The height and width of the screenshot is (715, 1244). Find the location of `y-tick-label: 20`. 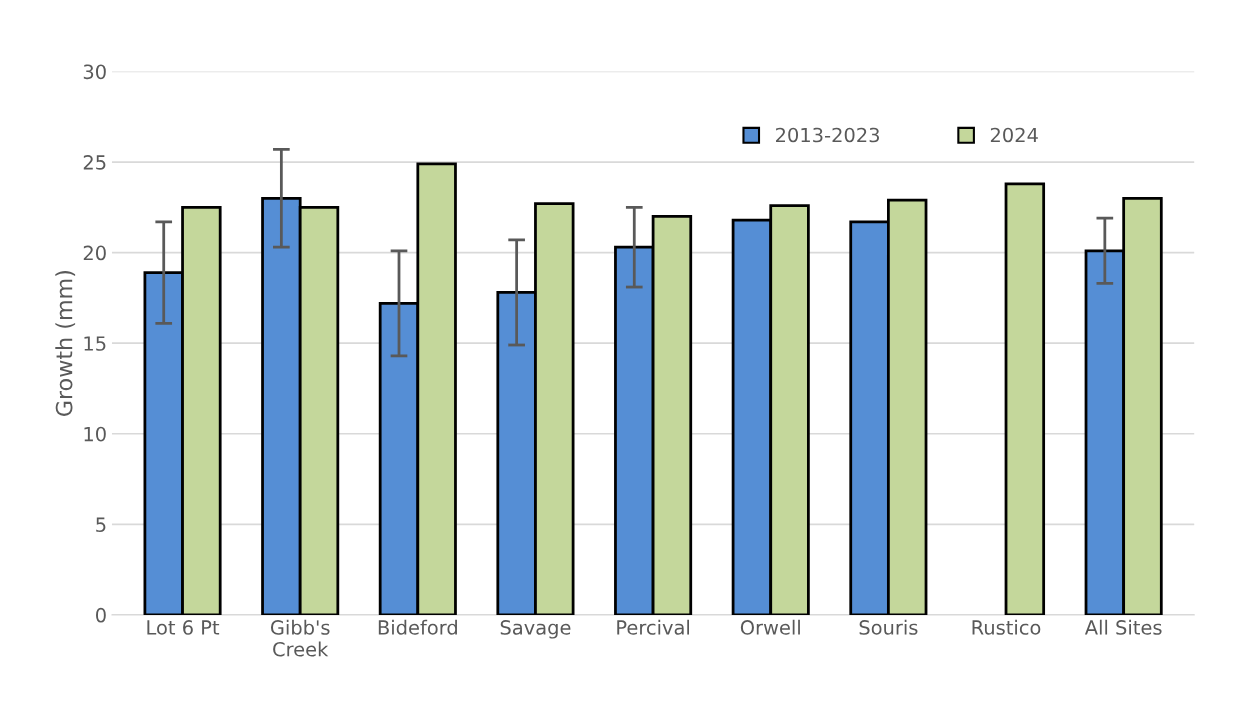

y-tick-label: 20 is located at coordinates (94, 253).